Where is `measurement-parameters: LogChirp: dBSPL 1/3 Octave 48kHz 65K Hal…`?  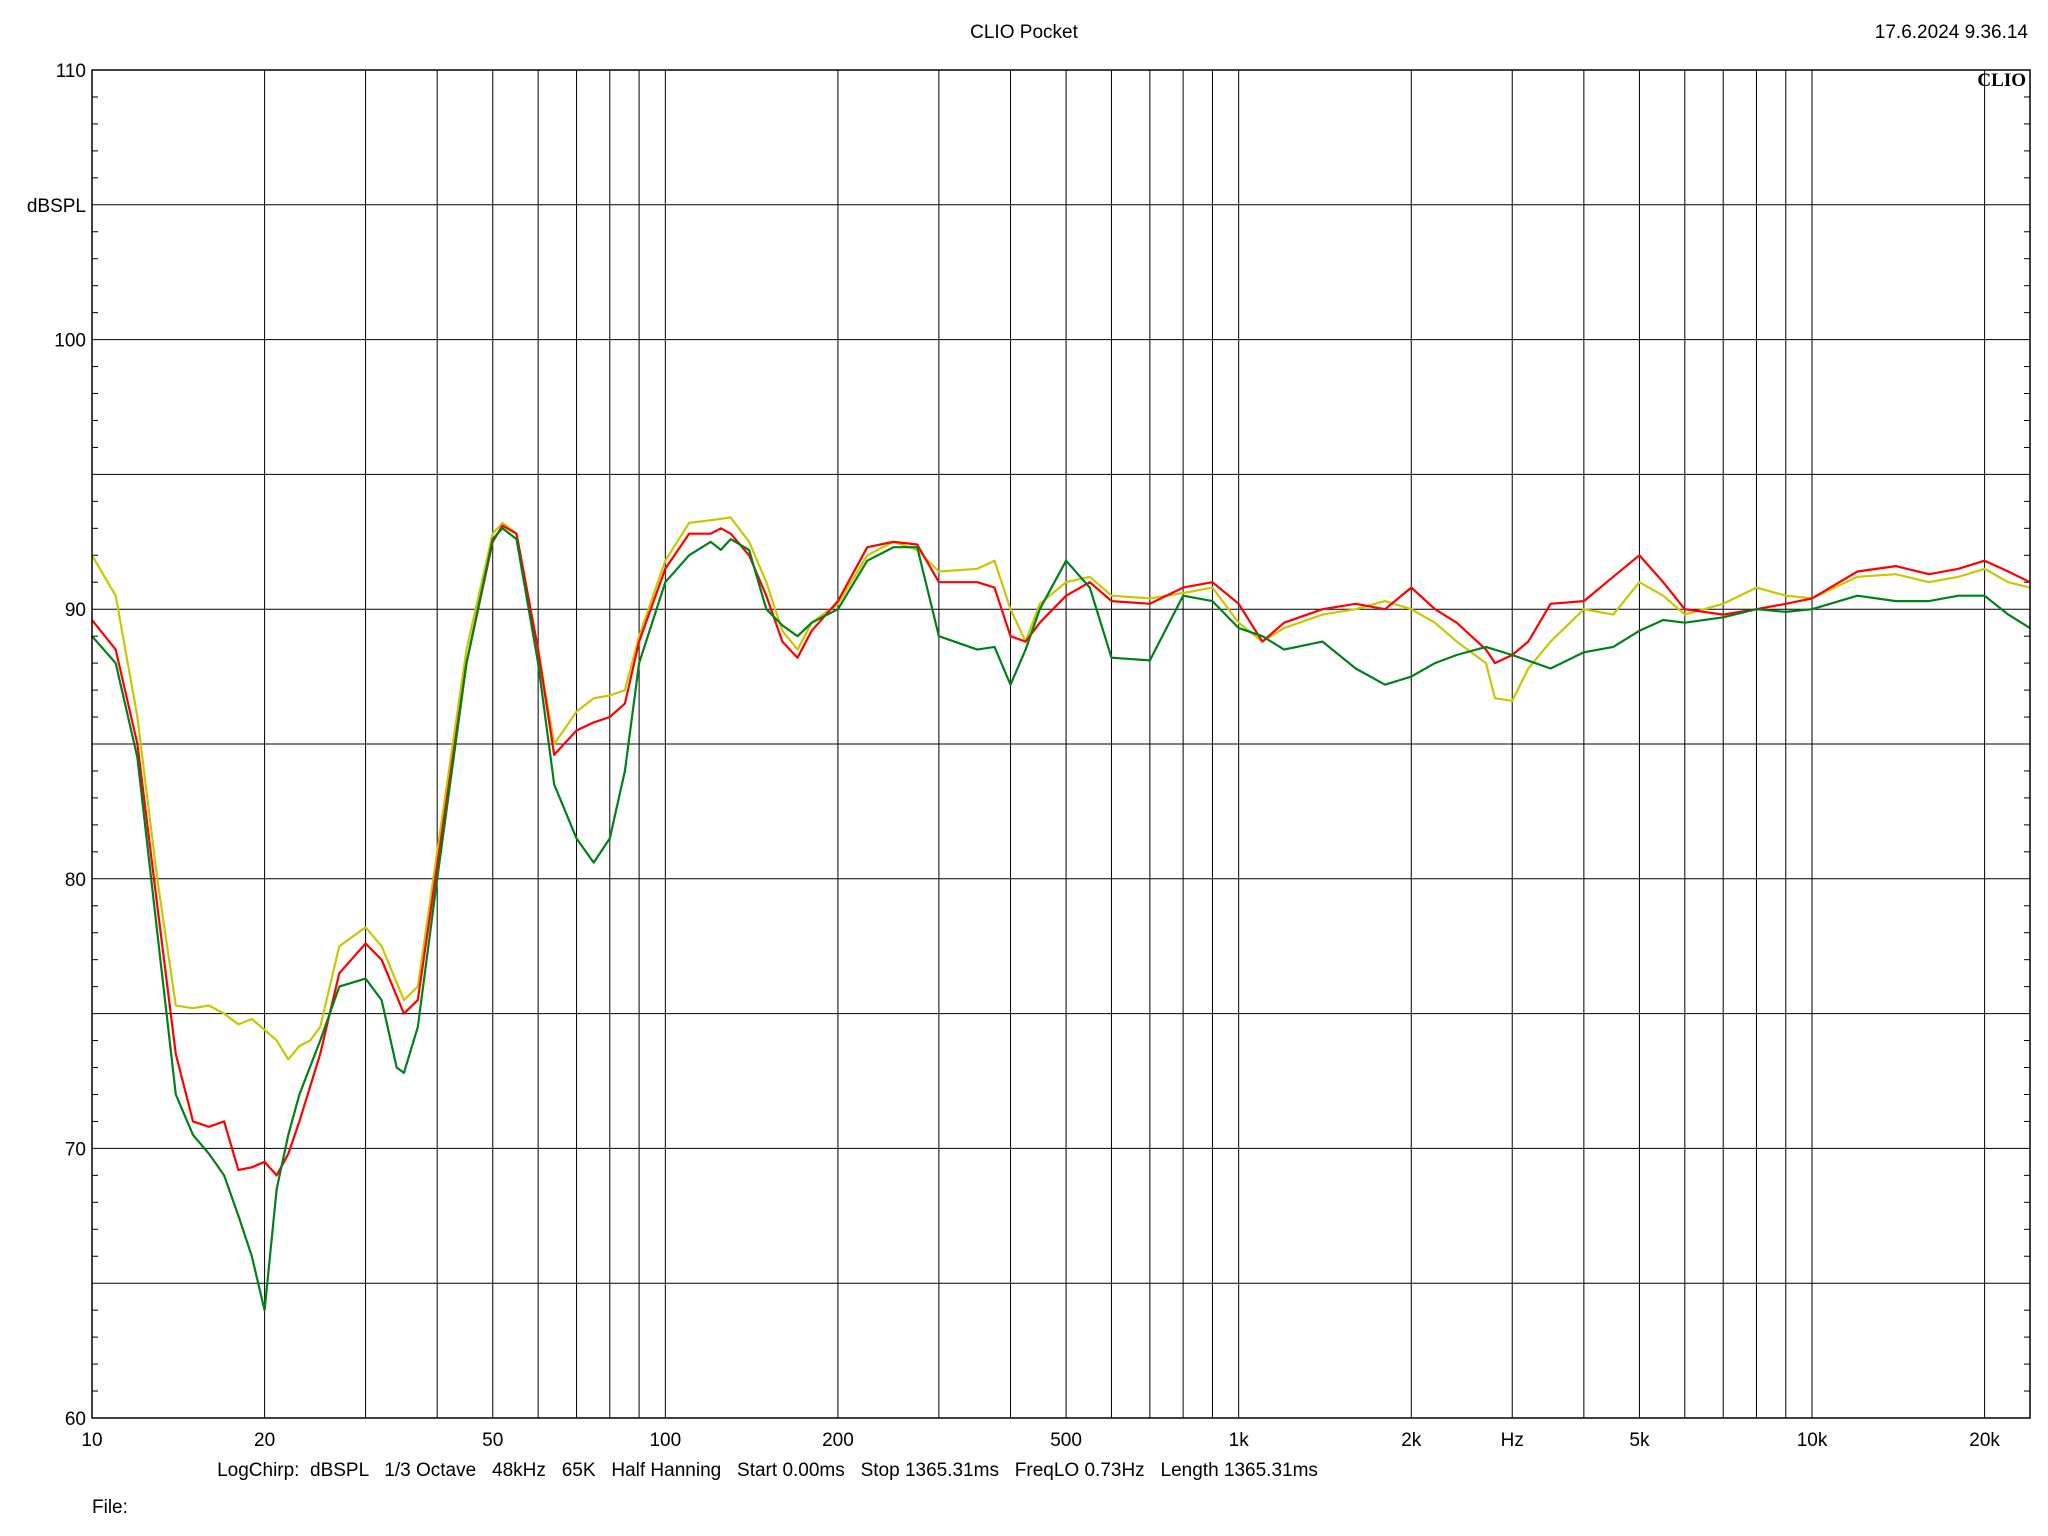
measurement-parameters: LogChirp: dBSPL 1/3 Octave 48kHz 65K Hal… is located at coordinates (767, 1470).